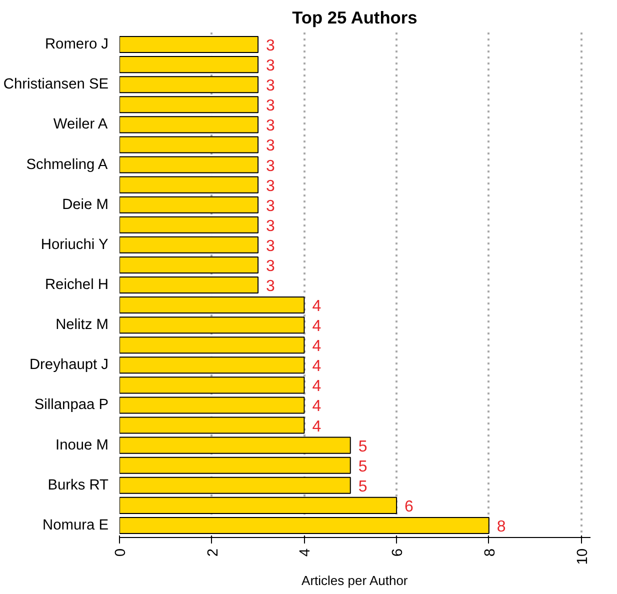 The width and height of the screenshot is (617, 594). Describe the element at coordinates (80, 124) in the screenshot. I see `y-tick-label: Weiler A` at that location.